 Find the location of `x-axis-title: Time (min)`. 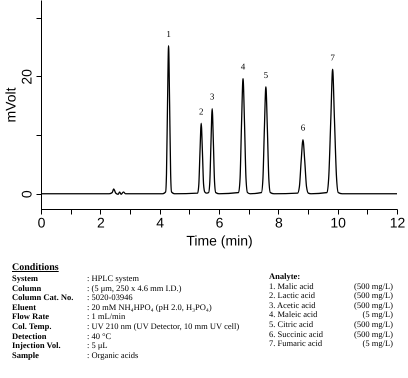

x-axis-title: Time (min) is located at coordinates (219, 240).